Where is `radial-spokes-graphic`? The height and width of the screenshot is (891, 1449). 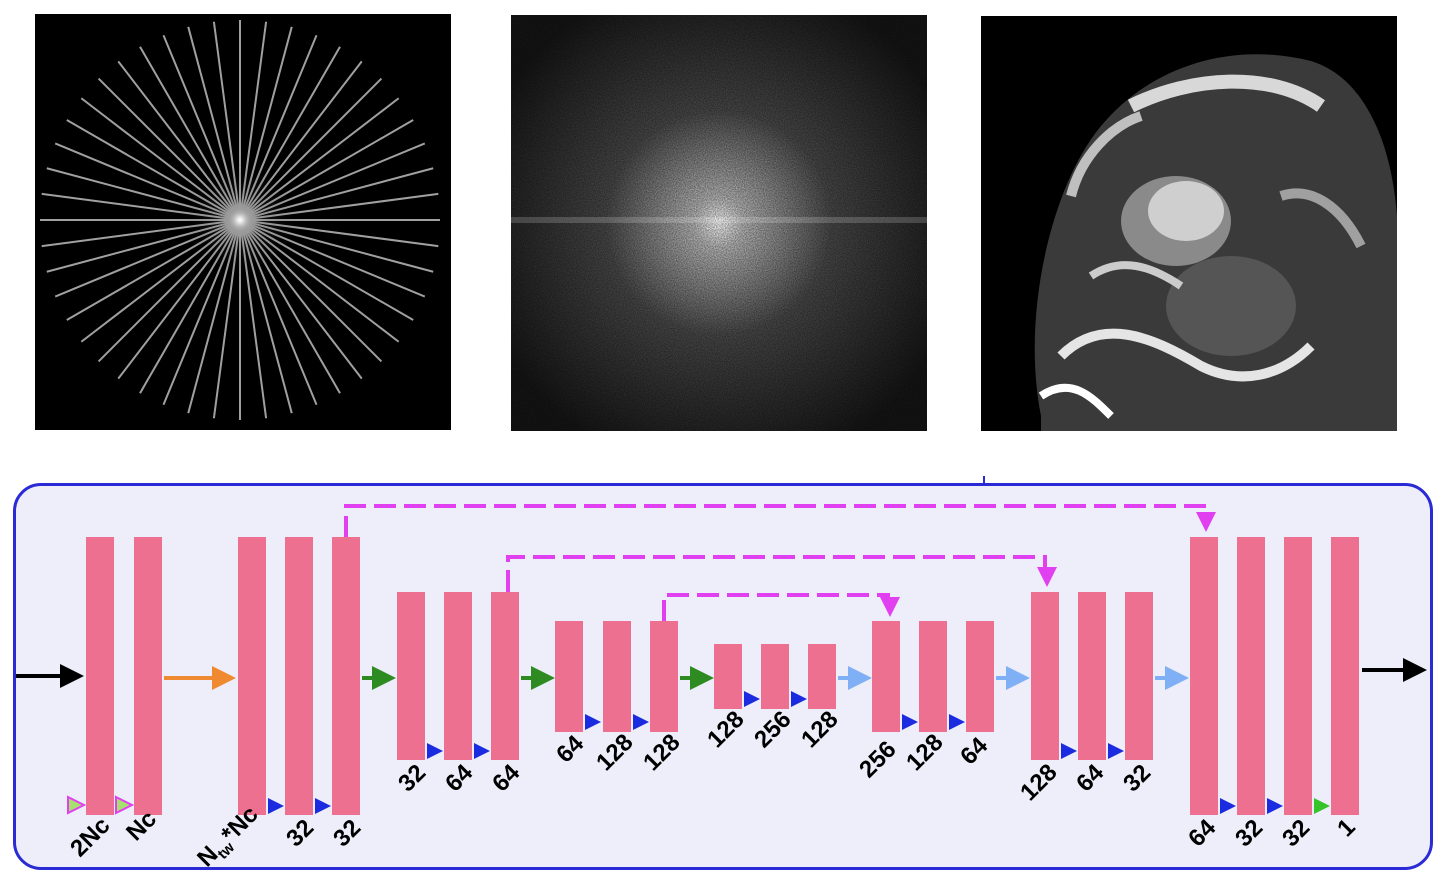
radial-spokes-graphic is located at coordinates (240, 220).